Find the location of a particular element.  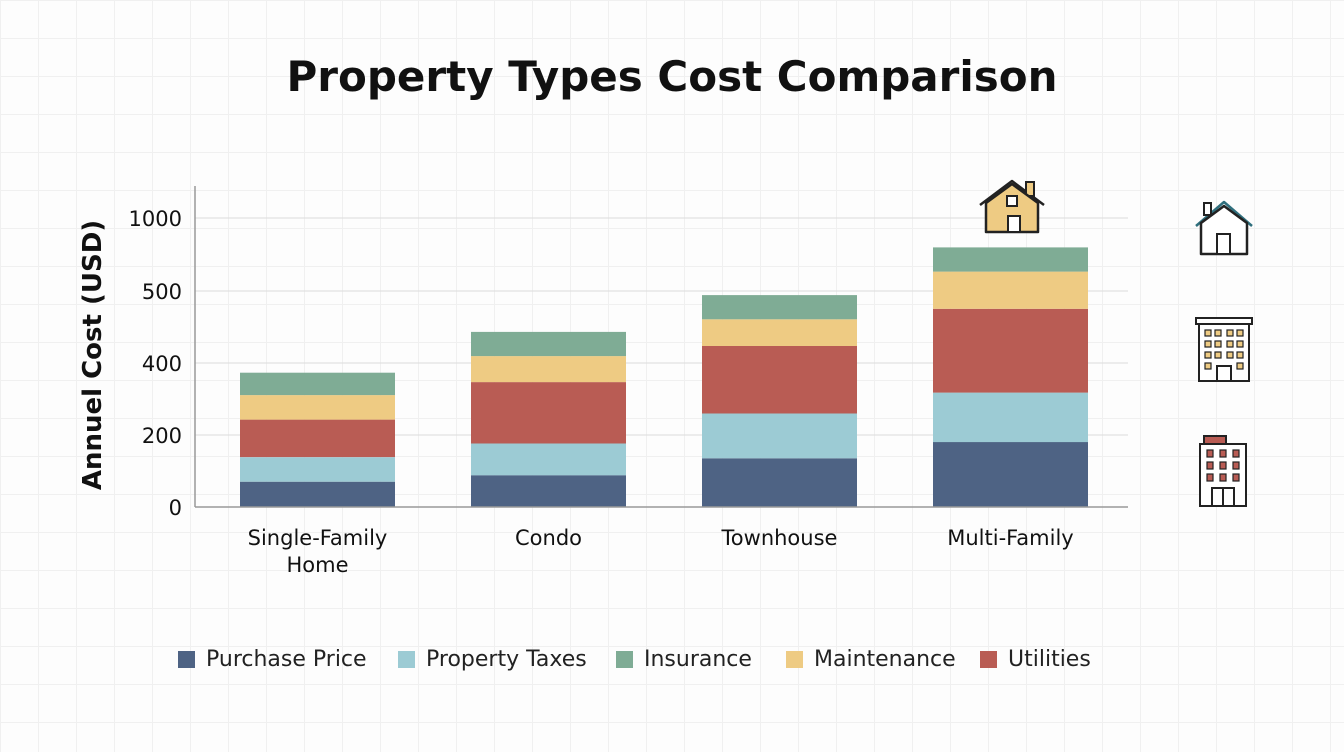

legend-item: Insurance is located at coordinates (684, 659).